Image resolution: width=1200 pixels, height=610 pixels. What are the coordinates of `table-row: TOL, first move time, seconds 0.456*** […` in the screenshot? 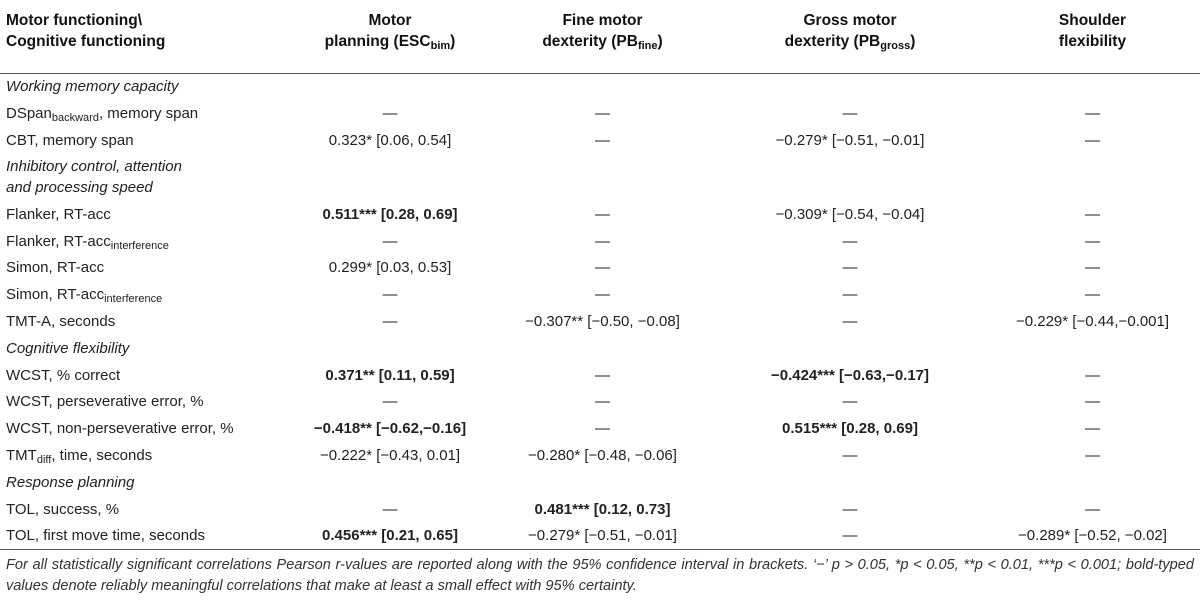 It's located at (600, 536).